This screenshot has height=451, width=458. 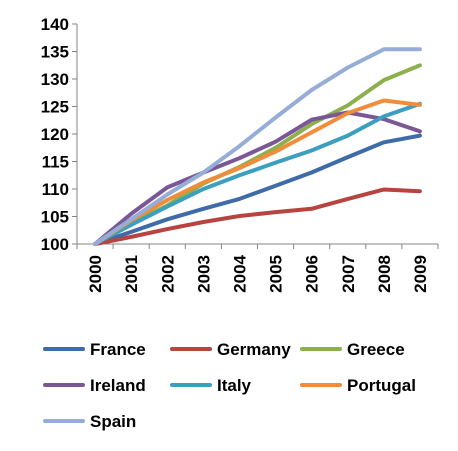 I want to click on y-tick-label: 125, so click(x=55, y=107).